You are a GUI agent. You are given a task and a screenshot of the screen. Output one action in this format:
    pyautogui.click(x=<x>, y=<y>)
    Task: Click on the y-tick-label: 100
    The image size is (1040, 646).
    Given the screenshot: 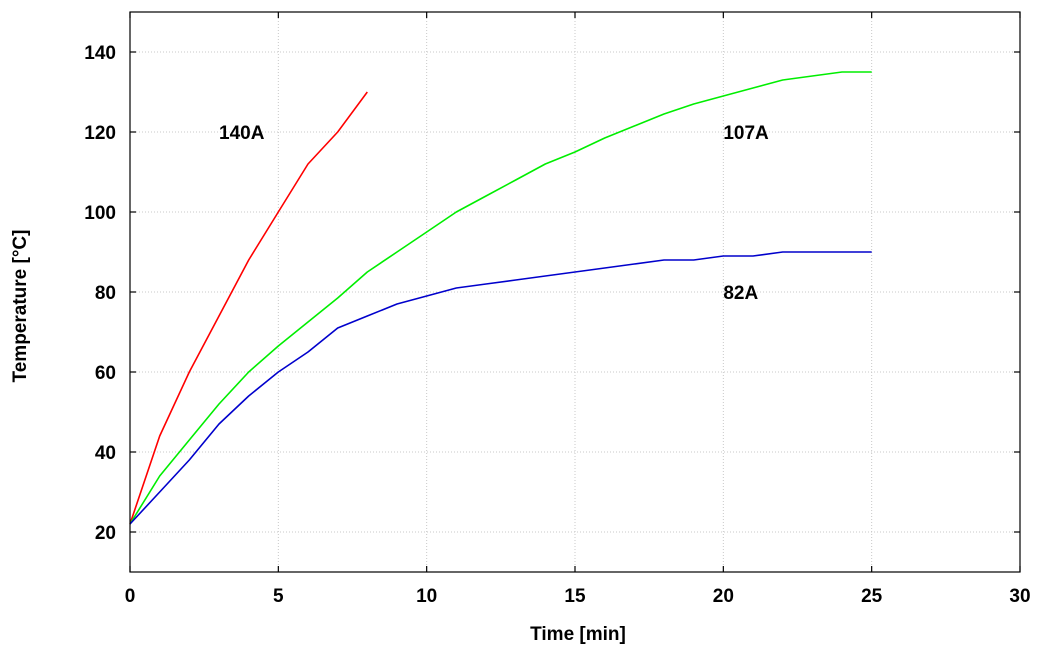 What is the action you would take?
    pyautogui.click(x=100, y=213)
    